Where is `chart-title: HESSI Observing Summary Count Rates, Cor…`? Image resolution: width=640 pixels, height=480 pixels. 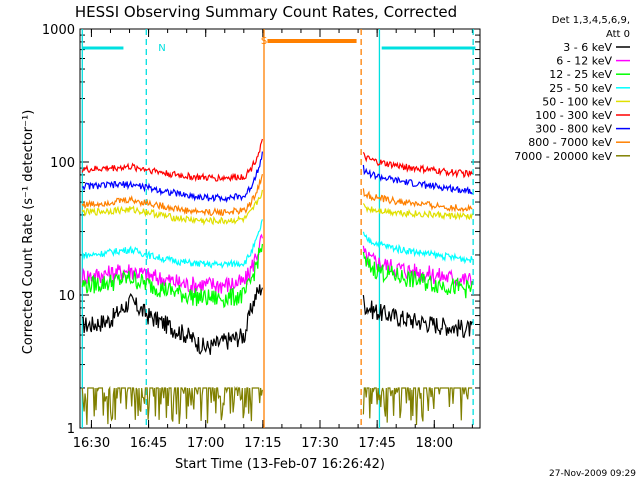
chart-title: HESSI Observing Summary Count Rates, Cor… is located at coordinates (266, 12).